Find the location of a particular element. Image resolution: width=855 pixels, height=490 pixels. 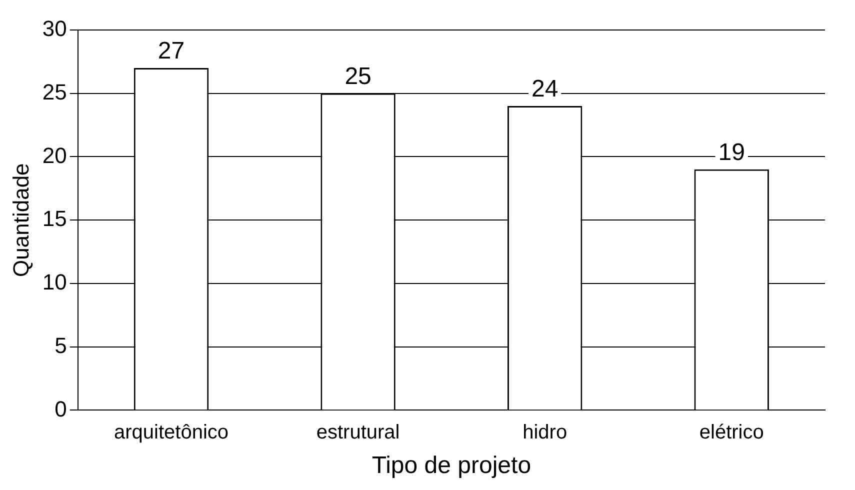

y-tick-label: 25 is located at coordinates (54, 91).